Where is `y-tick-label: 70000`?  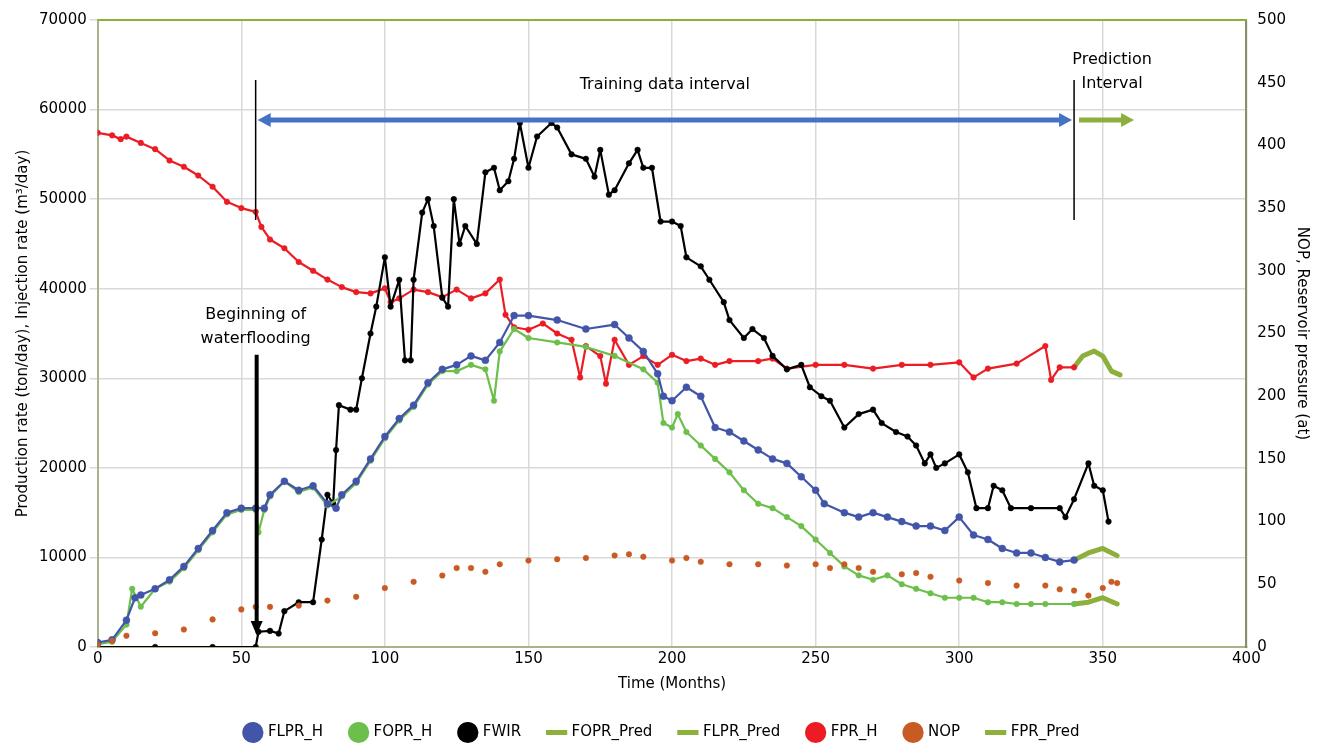 y-tick-label: 70000 is located at coordinates (63, 18).